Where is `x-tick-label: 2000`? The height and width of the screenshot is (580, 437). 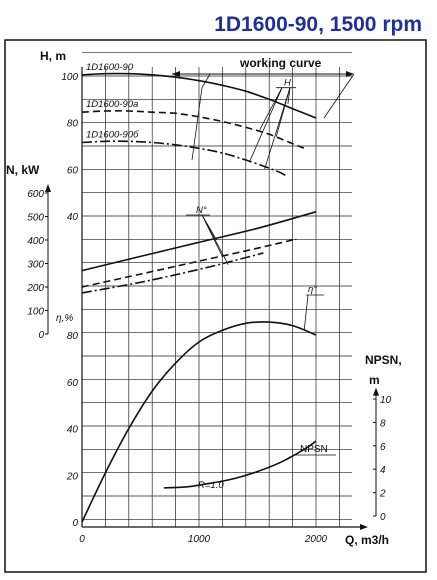 x-tick-label: 2000 is located at coordinates (316, 539).